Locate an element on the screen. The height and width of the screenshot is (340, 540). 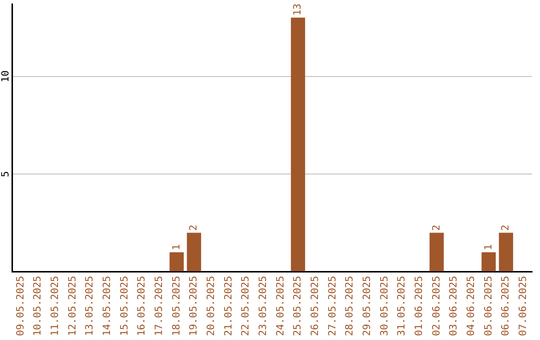
x-tick-label: 01.06.2025 is located at coordinates (419, 306).